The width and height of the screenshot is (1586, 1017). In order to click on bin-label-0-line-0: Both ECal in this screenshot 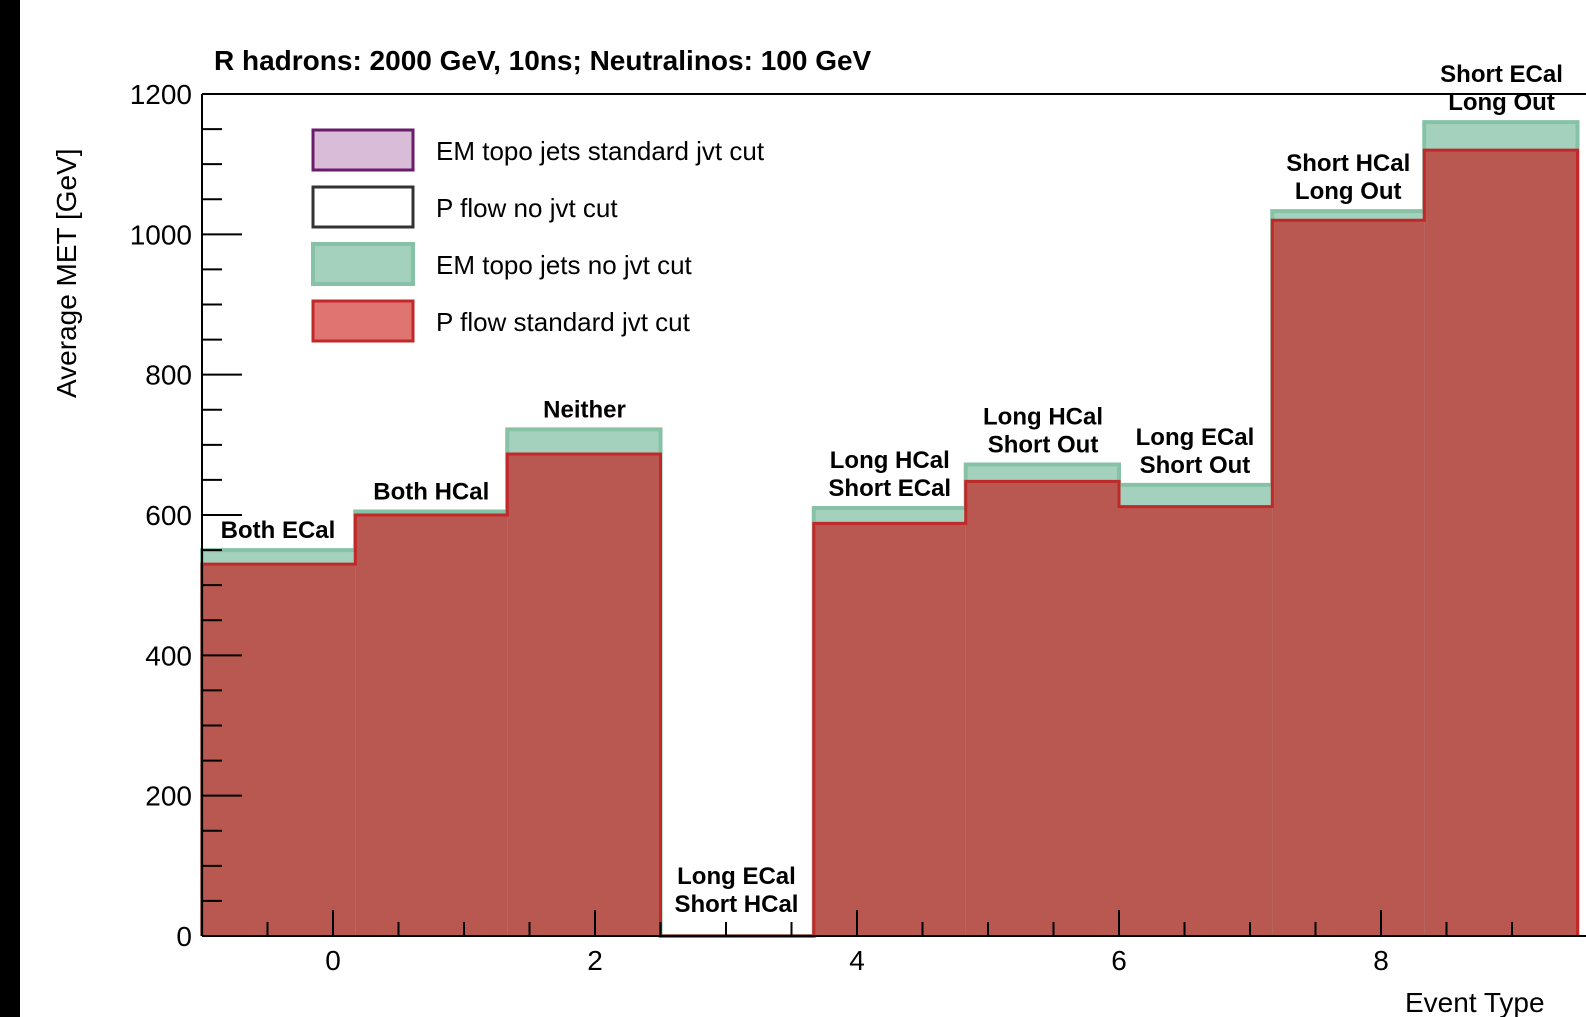, I will do `click(278, 530)`.